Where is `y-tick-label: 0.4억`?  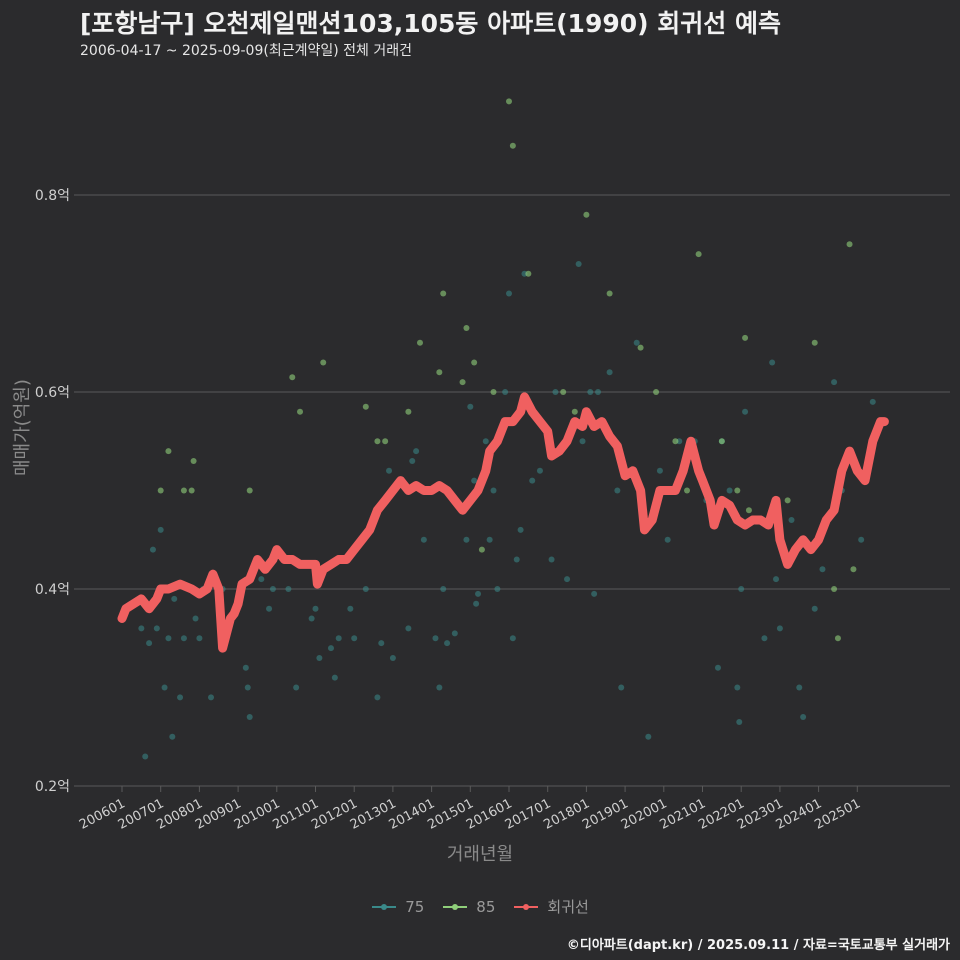
y-tick-label: 0.4억 is located at coordinates (52, 590).